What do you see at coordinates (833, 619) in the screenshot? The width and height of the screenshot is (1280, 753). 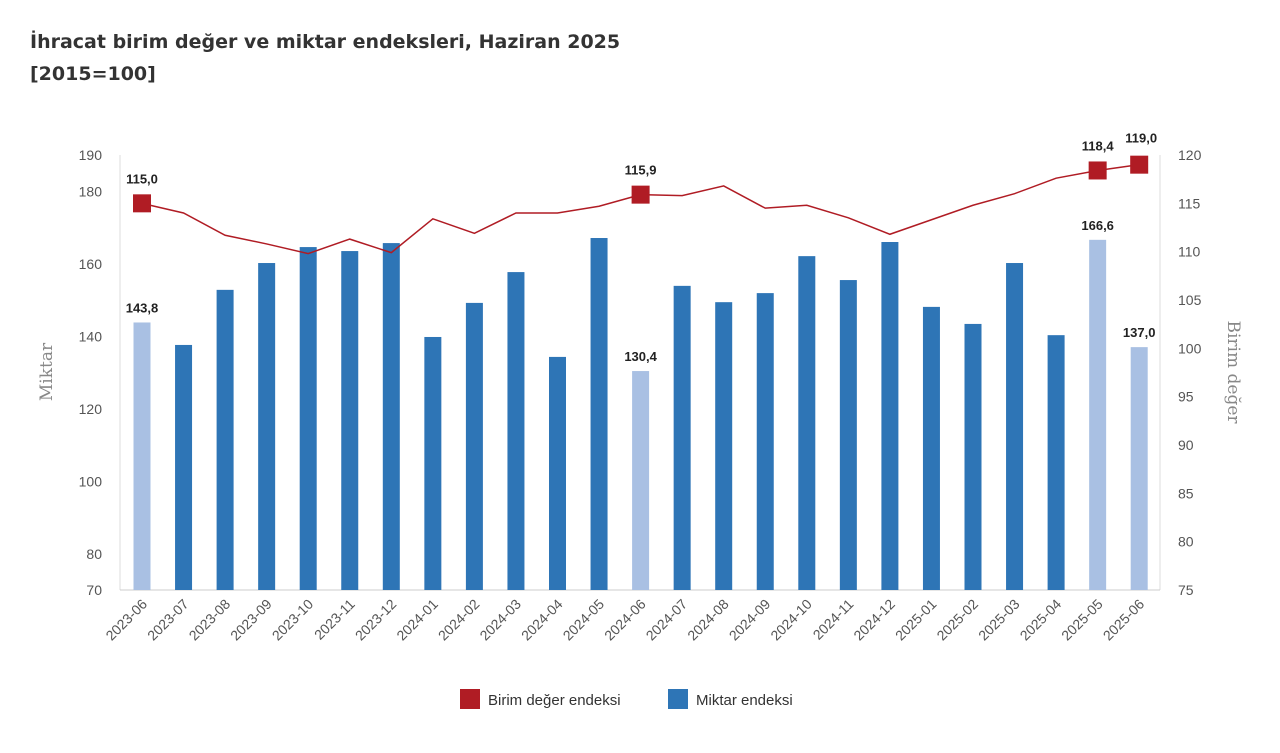 I see `x-tick-label: 2024-11` at bounding box center [833, 619].